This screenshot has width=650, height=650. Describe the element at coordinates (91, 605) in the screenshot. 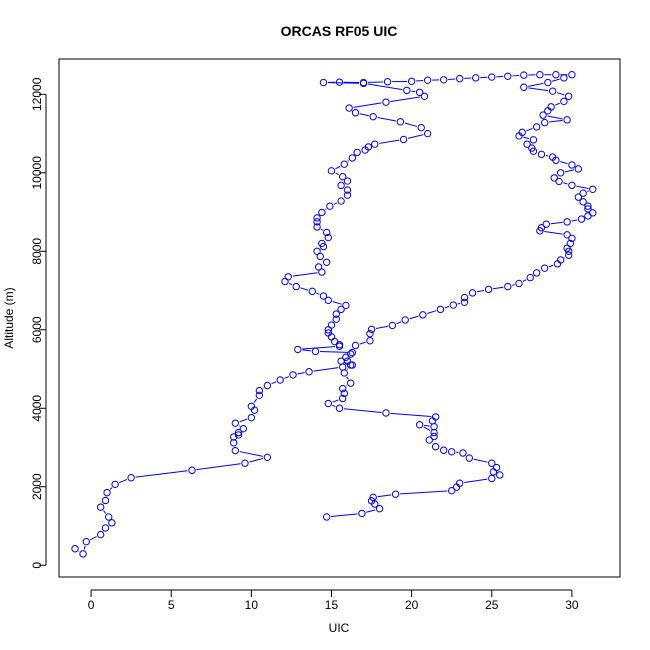

I see `x-tick-label: 0` at that location.